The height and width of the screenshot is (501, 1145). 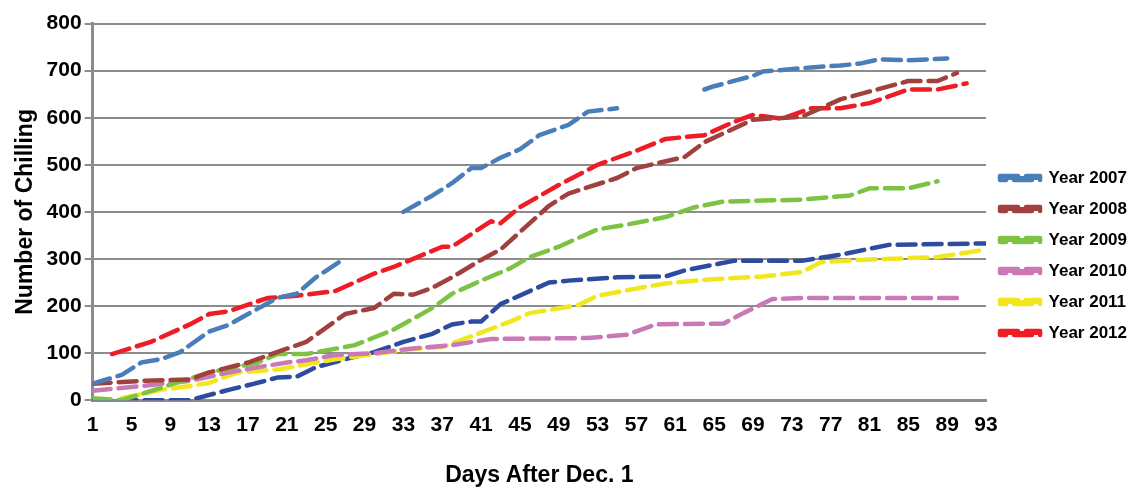 I want to click on y-tick-label: 0, so click(x=75, y=398).